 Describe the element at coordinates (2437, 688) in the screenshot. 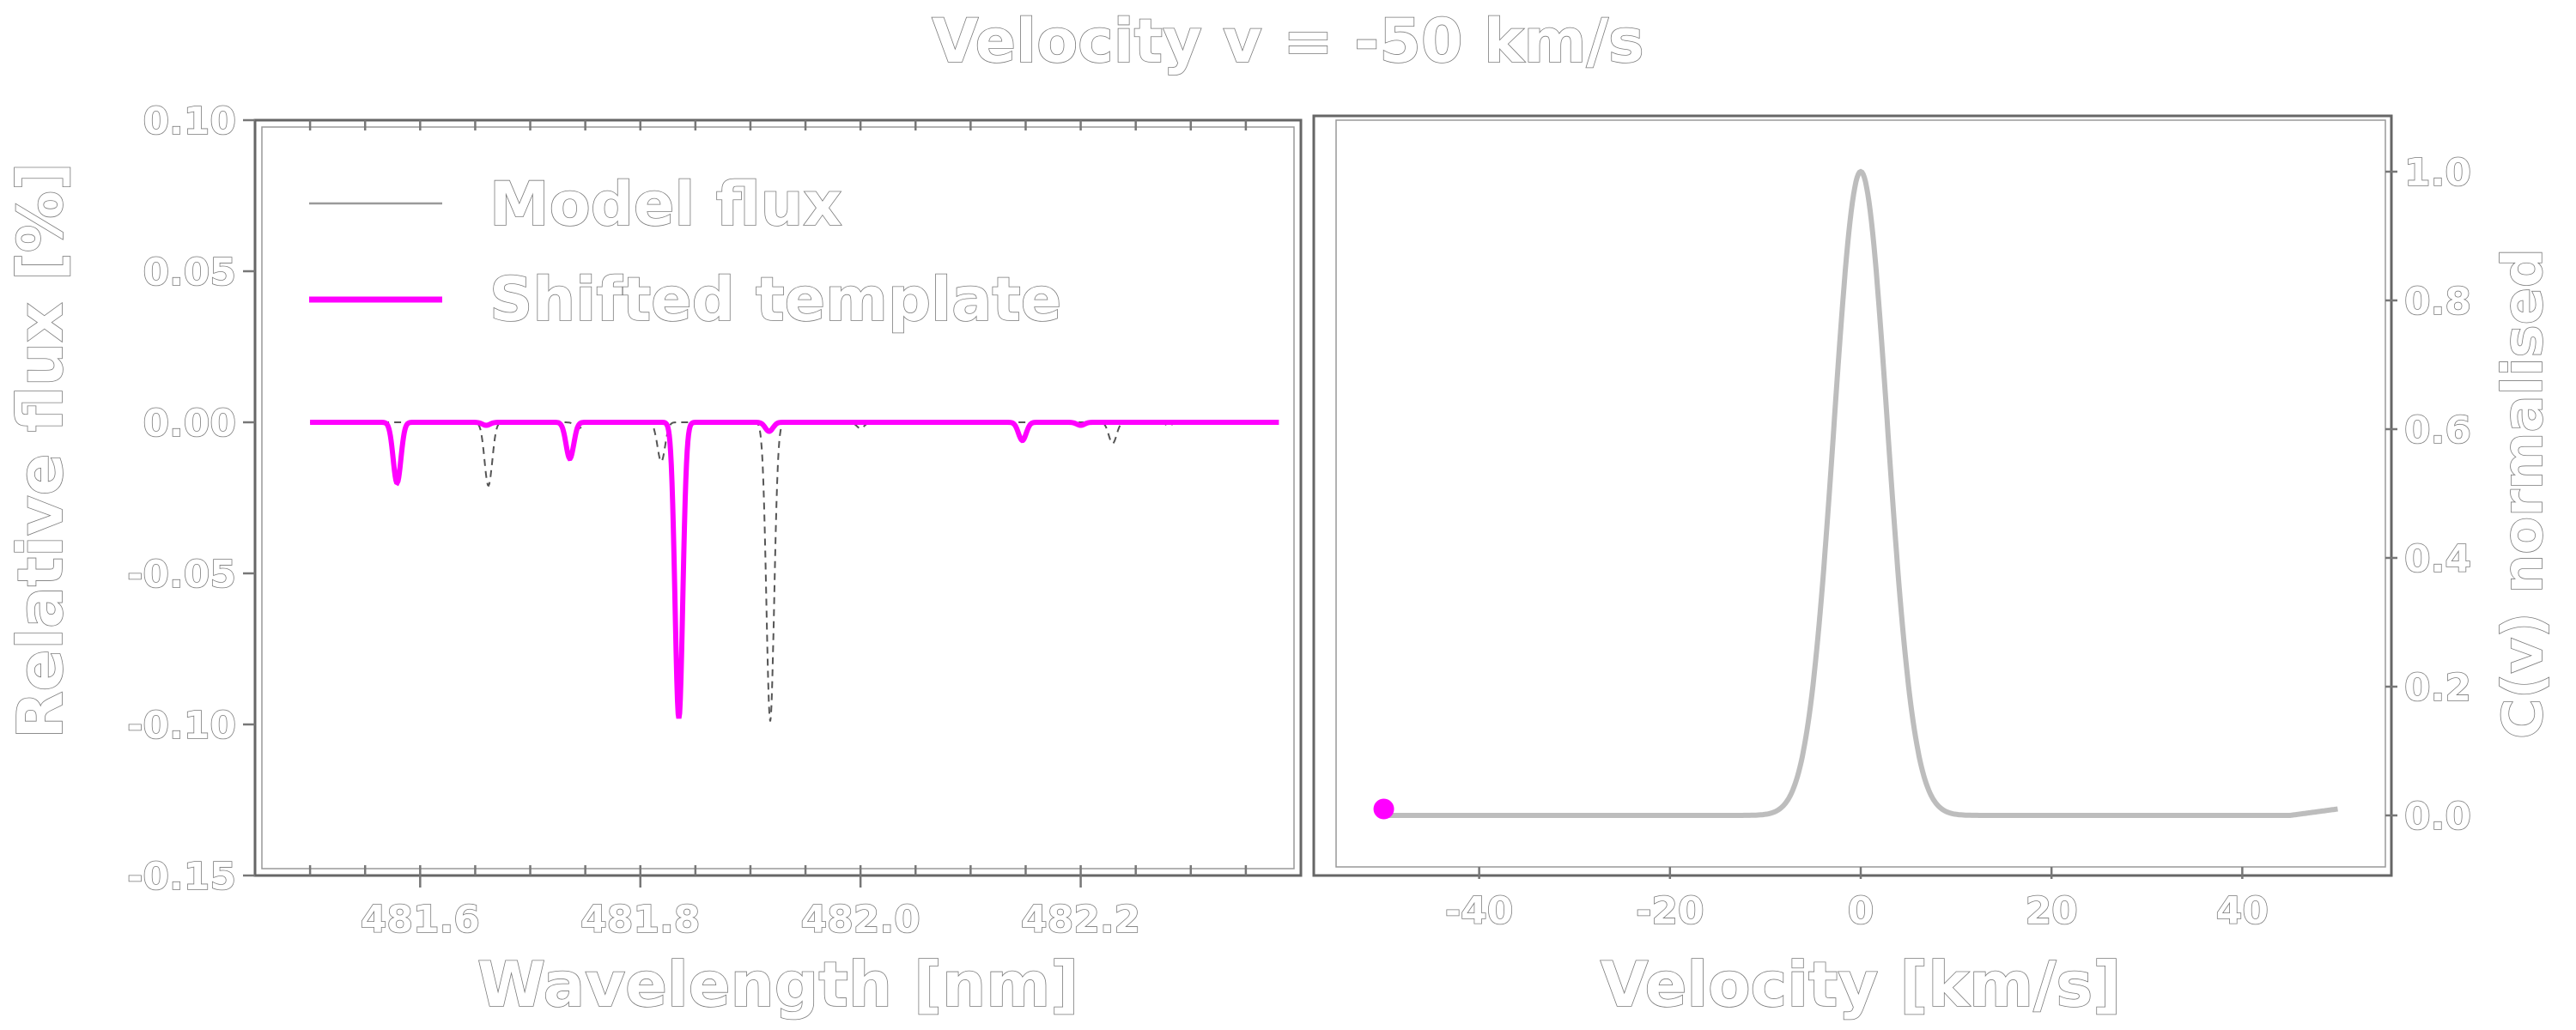

I see `right-y-tick-label: 0.2` at that location.